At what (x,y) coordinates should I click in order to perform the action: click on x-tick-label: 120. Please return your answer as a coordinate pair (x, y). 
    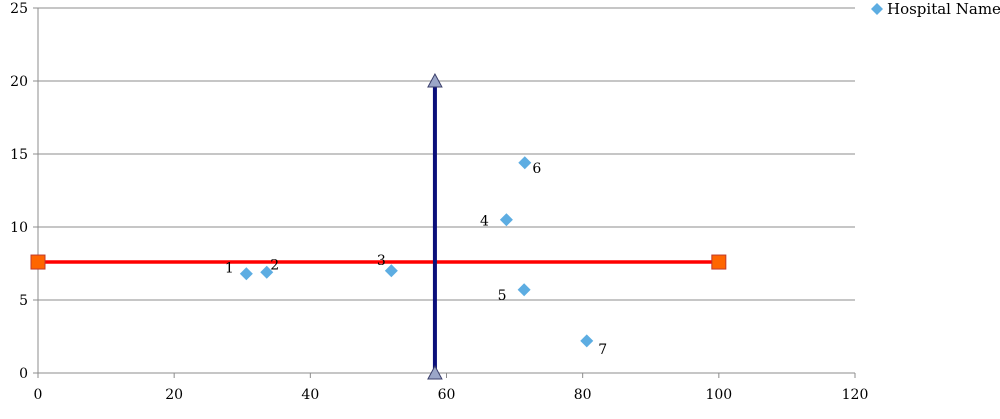
    Looking at the image, I should click on (855, 395).